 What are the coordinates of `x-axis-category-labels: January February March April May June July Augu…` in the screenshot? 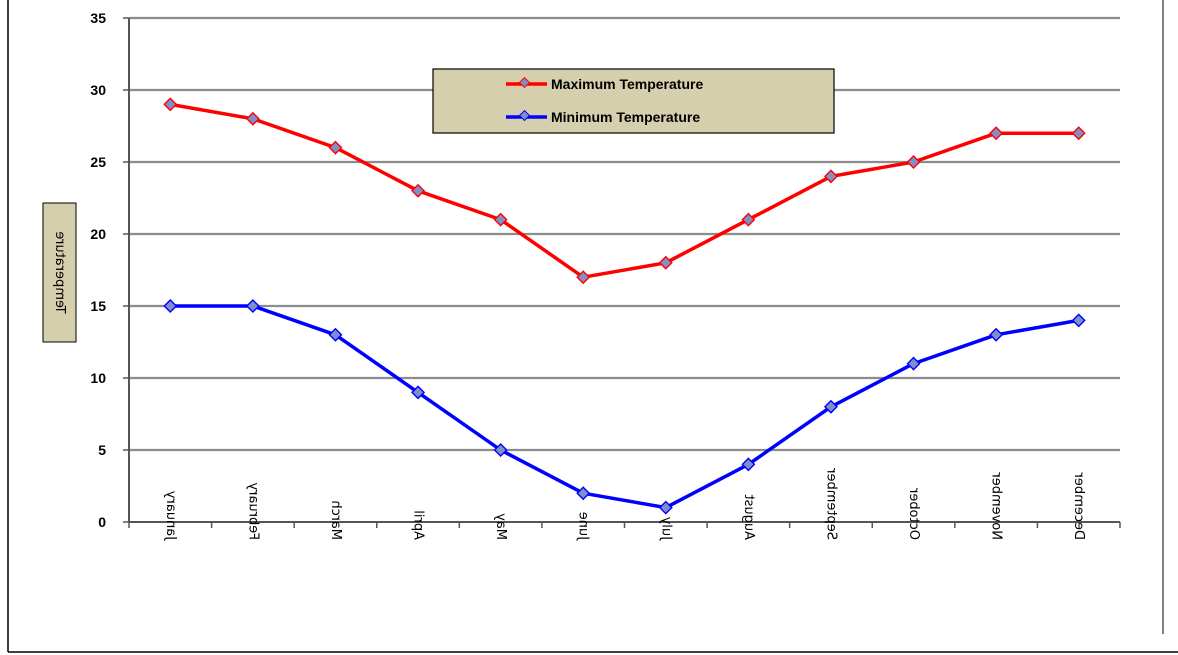 It's located at (624, 504).